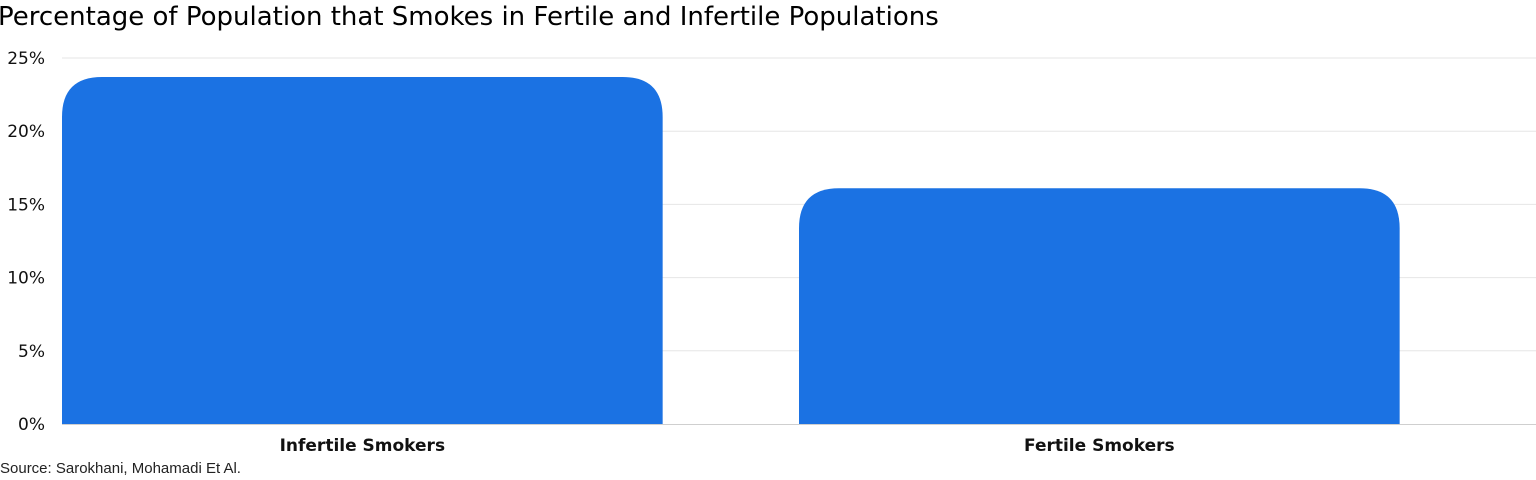  Describe the element at coordinates (26, 59) in the screenshot. I see `y-tick-label: 25%` at that location.